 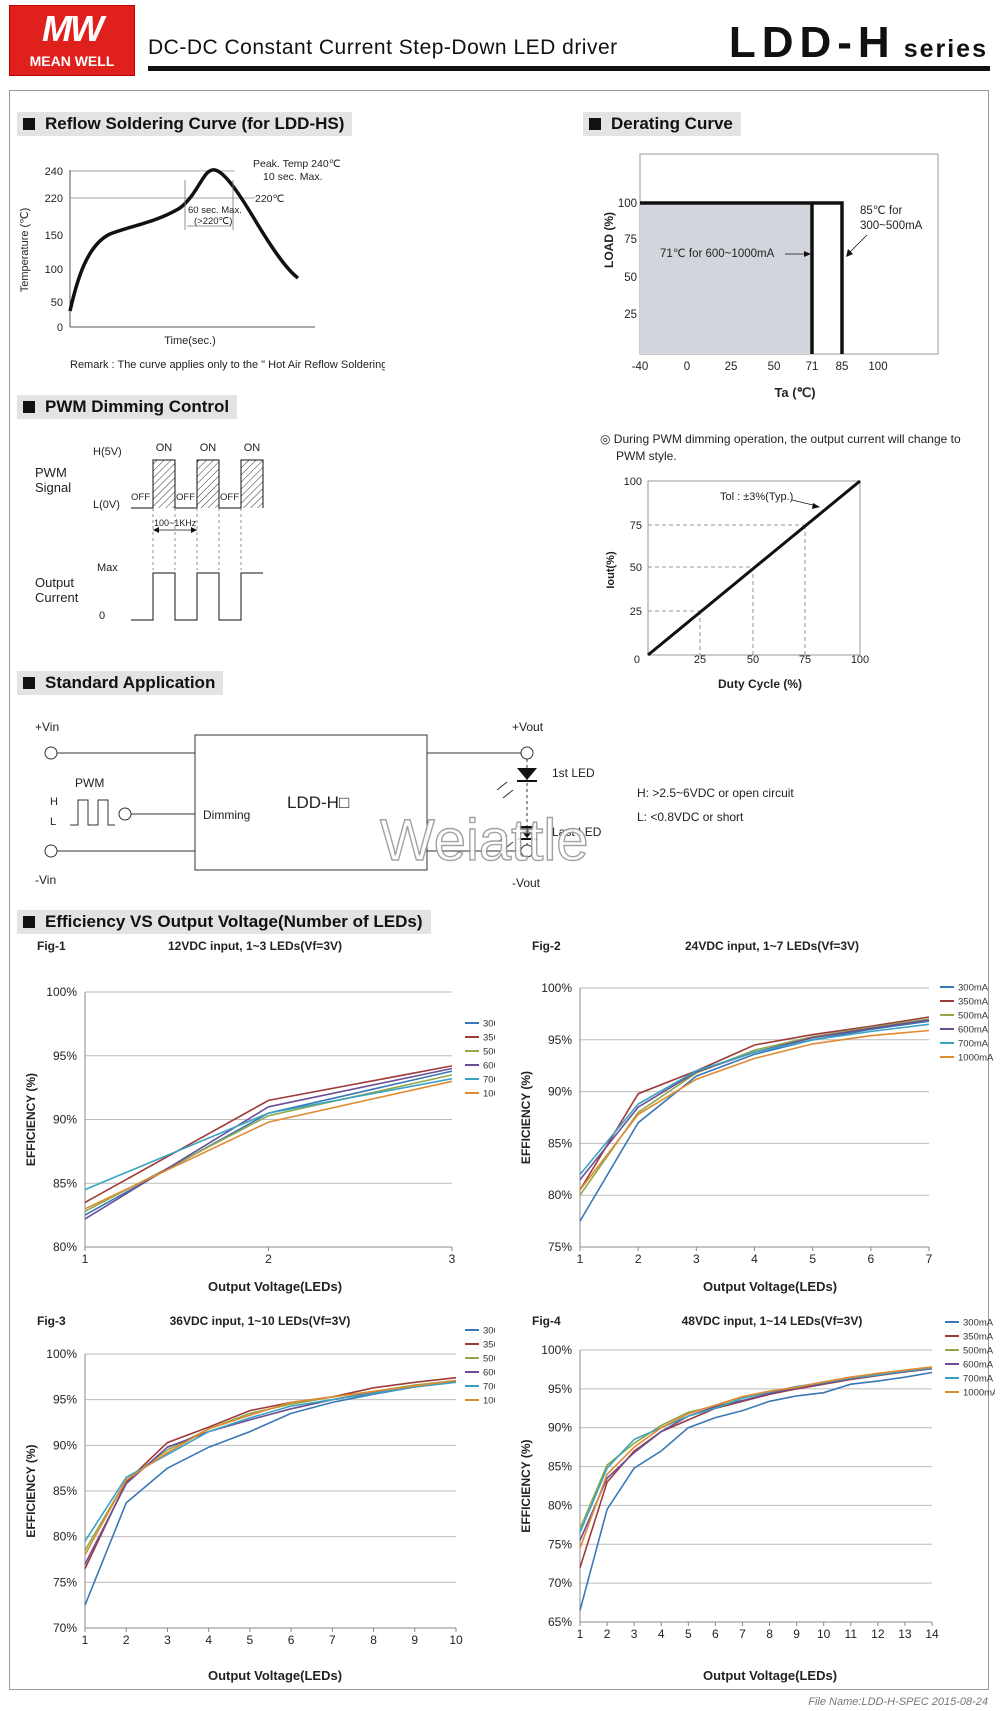 I want to click on derating-ytick-75: 75, so click(x=630, y=240).